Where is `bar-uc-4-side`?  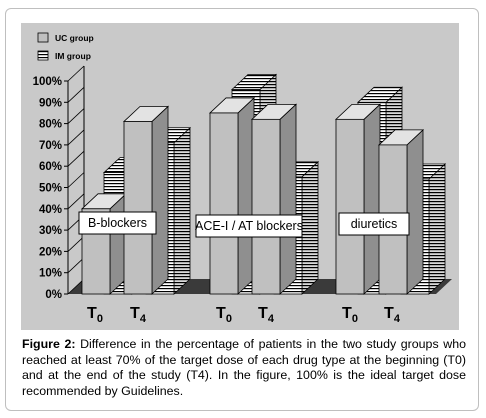
bar-uc-4-side is located at coordinates (372, 199).